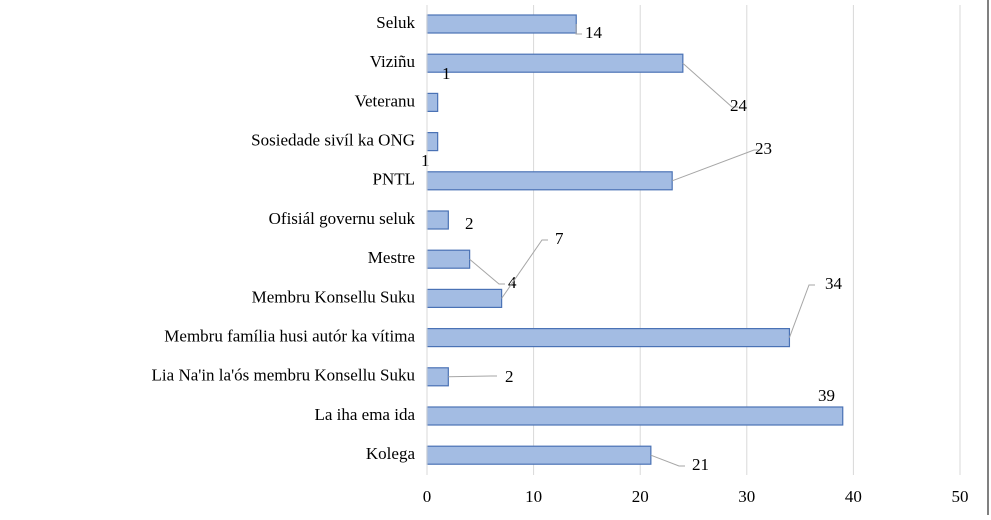 This screenshot has height=520, width=991. What do you see at coordinates (393, 61) in the screenshot?
I see `y-tick-label: Viziñu` at bounding box center [393, 61].